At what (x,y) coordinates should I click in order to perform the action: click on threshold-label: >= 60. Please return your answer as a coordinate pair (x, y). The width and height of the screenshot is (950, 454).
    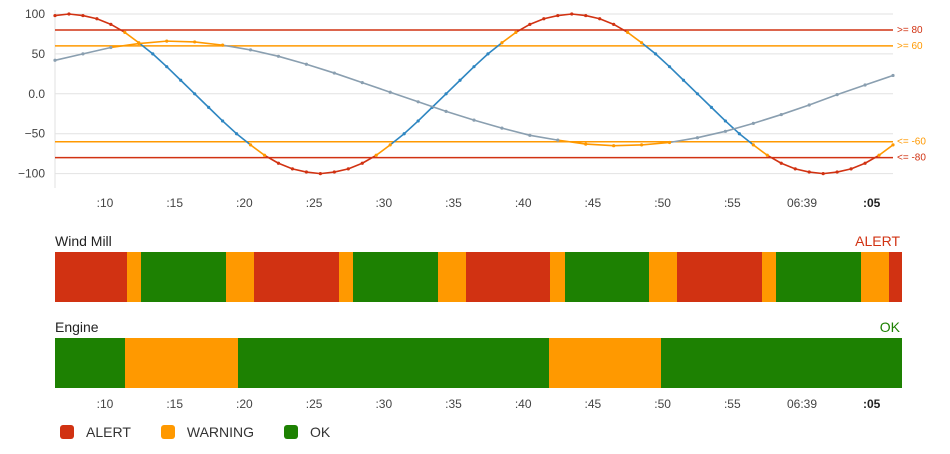
    Looking at the image, I should click on (910, 46).